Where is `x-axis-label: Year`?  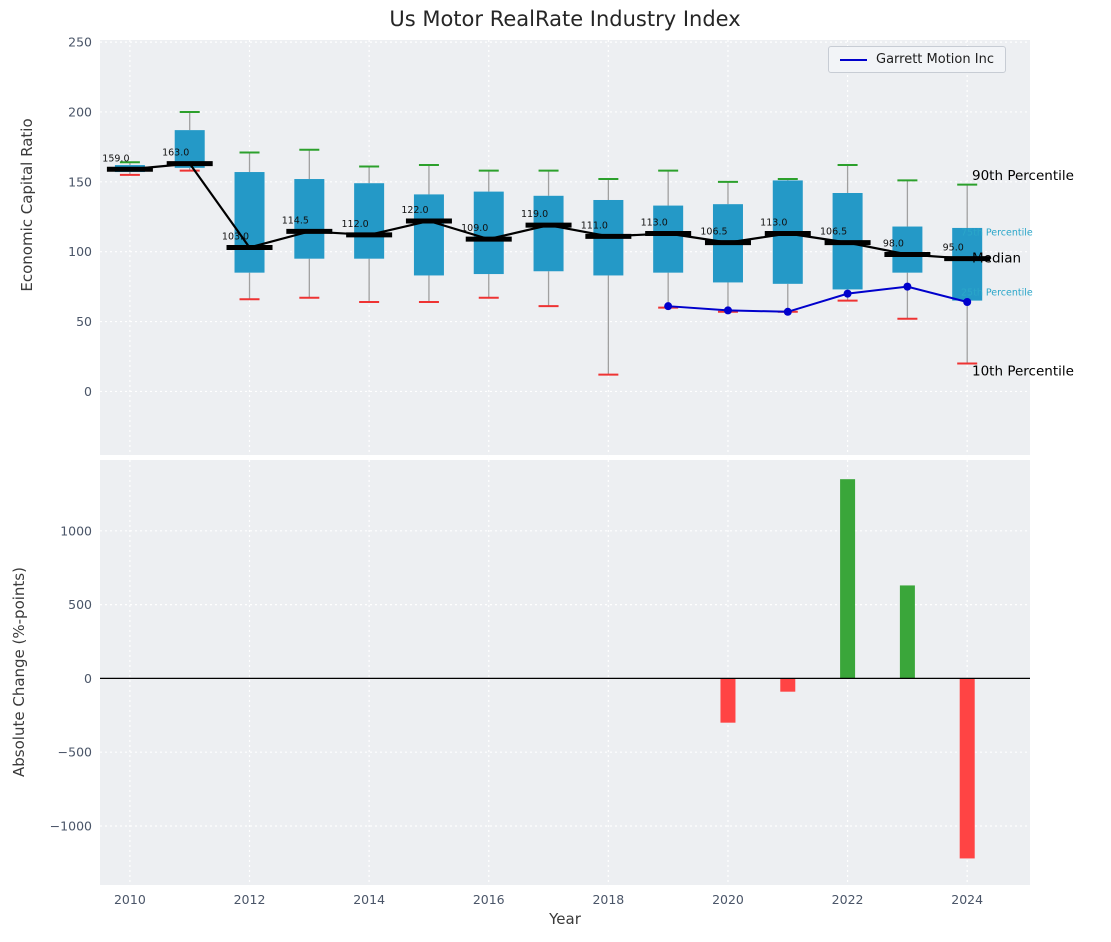 x-axis-label: Year is located at coordinates (565, 919).